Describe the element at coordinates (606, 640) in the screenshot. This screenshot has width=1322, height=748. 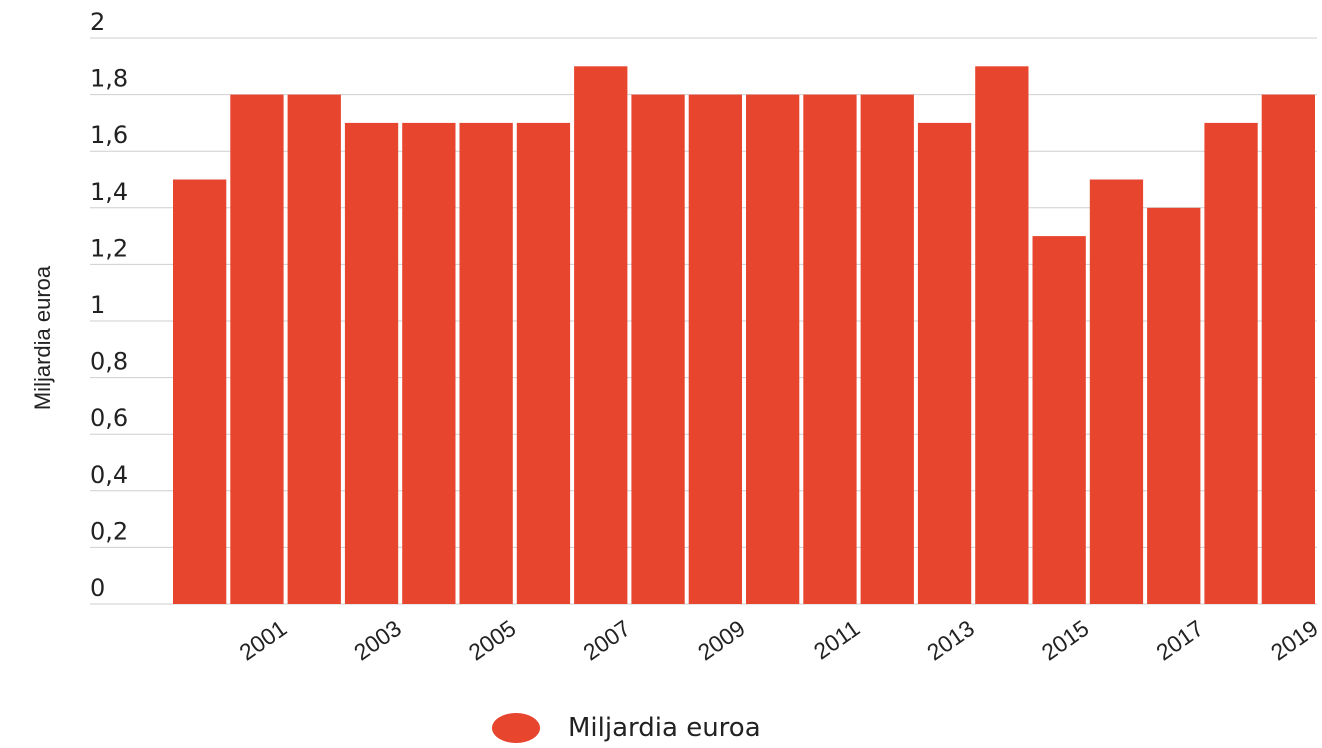
I see `x-tick-label: 2007` at that location.